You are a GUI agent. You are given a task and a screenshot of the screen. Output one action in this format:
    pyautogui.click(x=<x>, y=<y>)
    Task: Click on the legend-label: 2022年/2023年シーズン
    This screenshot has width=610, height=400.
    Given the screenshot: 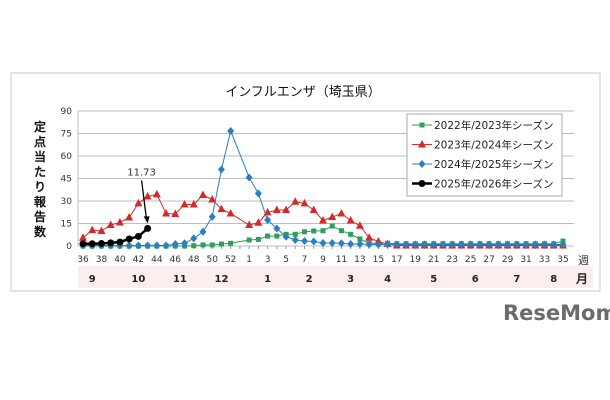 What is the action you would take?
    pyautogui.click(x=493, y=125)
    